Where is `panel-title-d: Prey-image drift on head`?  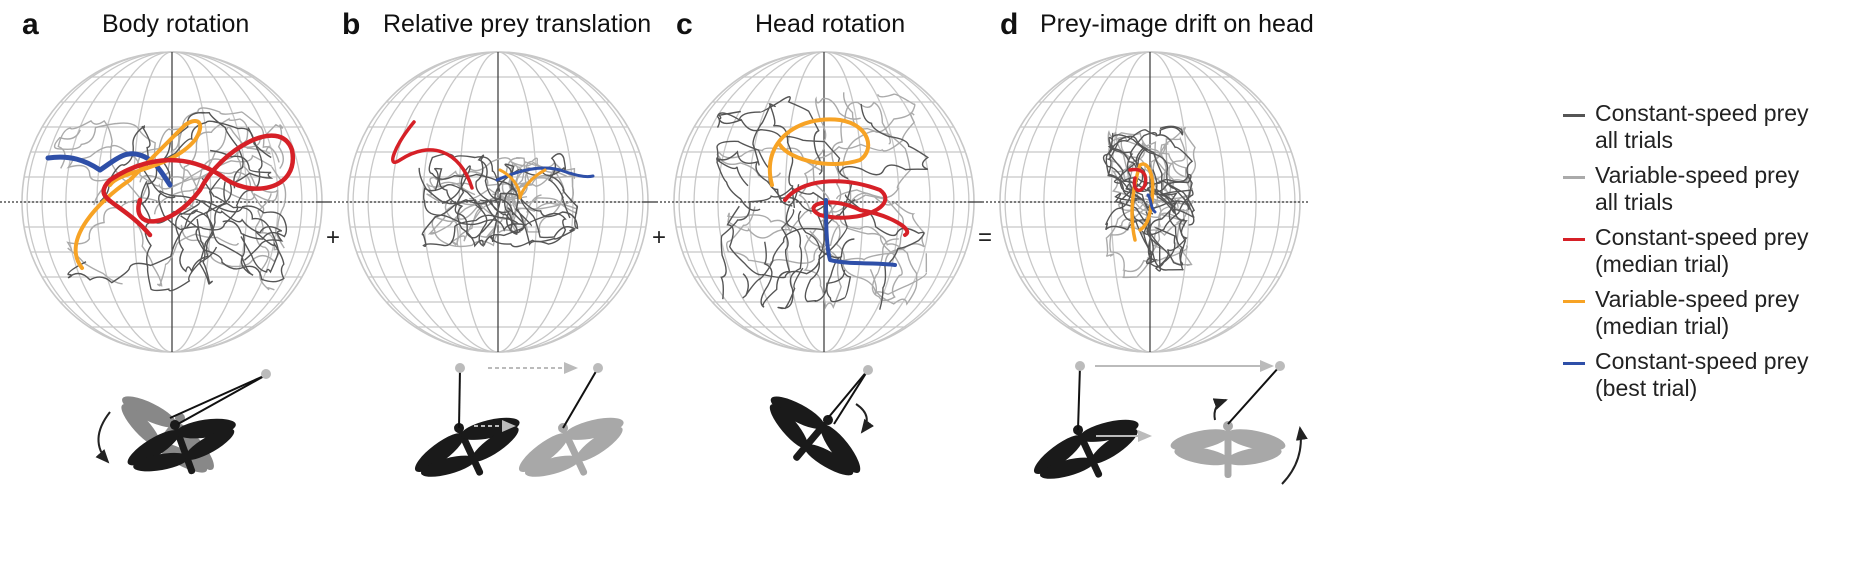
panel-title-d: Prey-image drift on head is located at coordinates (1177, 24).